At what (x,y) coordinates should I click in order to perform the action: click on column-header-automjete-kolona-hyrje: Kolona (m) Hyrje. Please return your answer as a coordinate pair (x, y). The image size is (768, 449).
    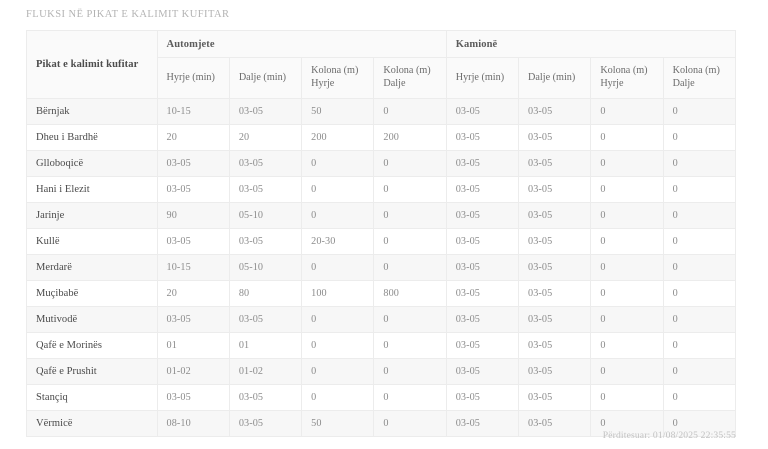
    Looking at the image, I should click on (338, 78).